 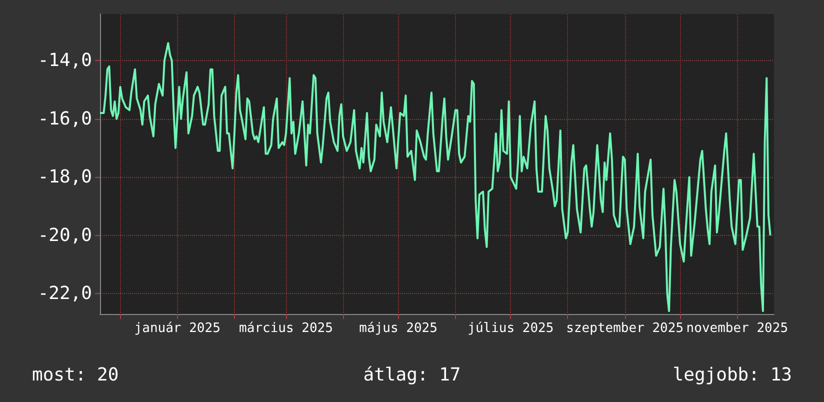 I want to click on y-tick-label: -14,0, so click(x=65, y=61).